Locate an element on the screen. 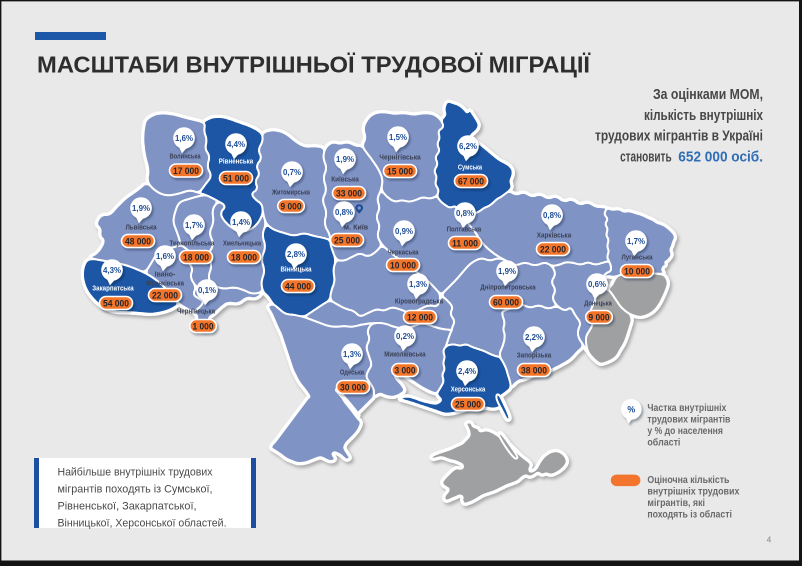  svg-text: 38 000 is located at coordinates (534, 369).